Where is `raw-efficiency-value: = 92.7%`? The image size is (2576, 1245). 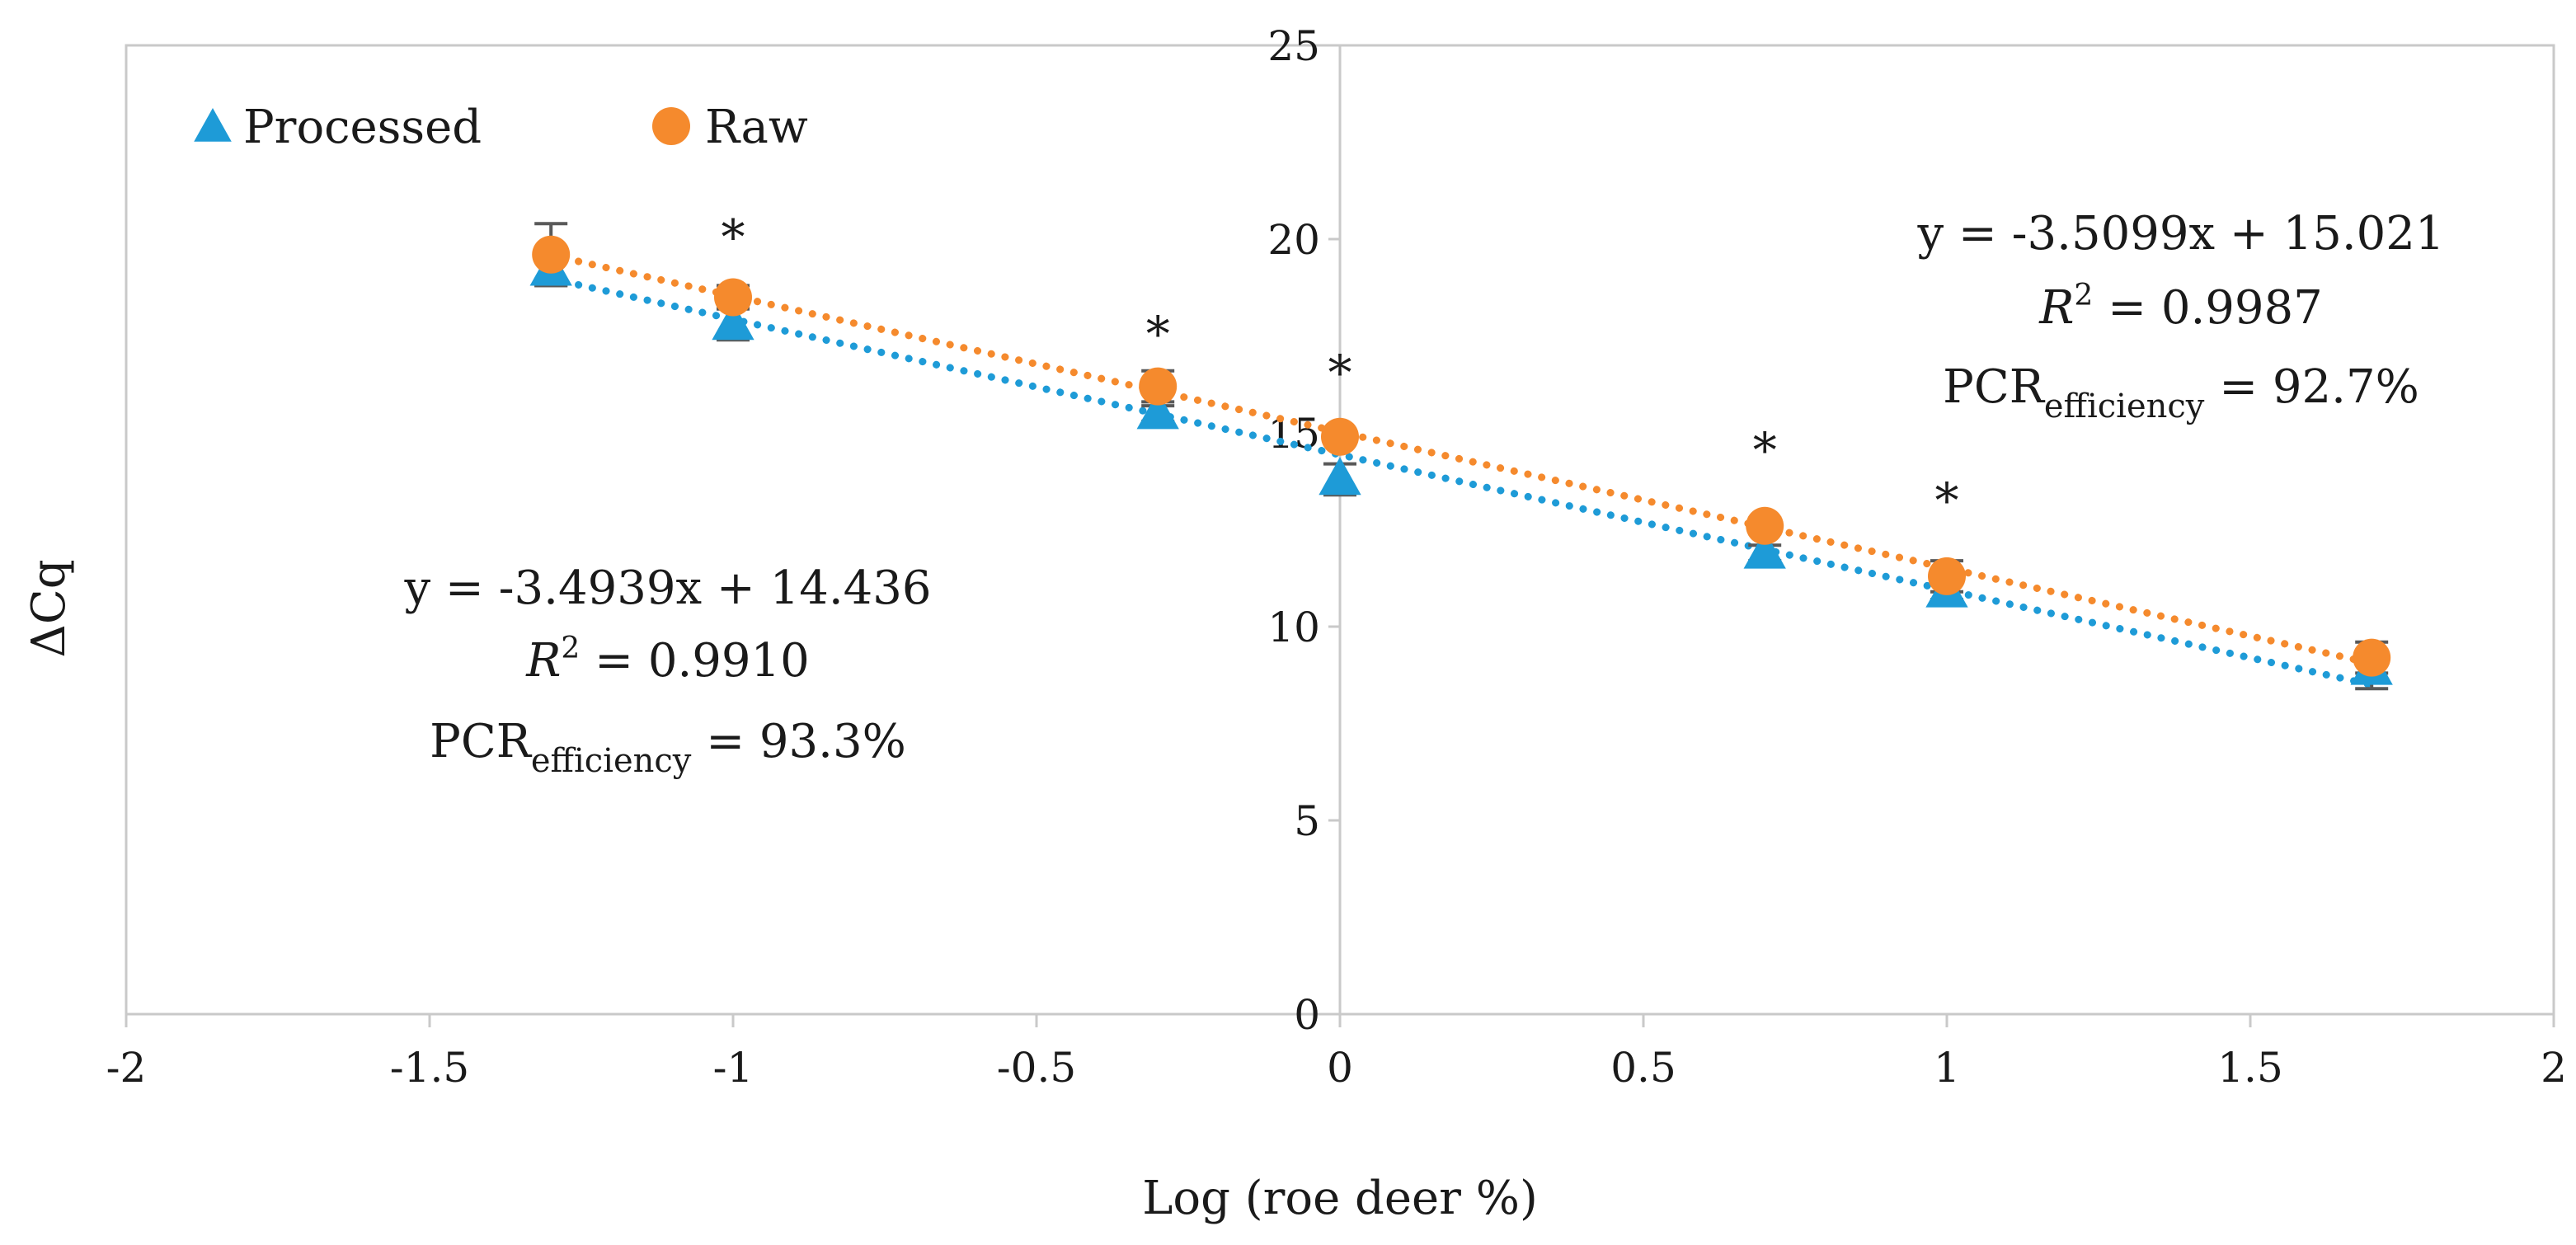 raw-efficiency-value: = 92.7% is located at coordinates (2311, 387).